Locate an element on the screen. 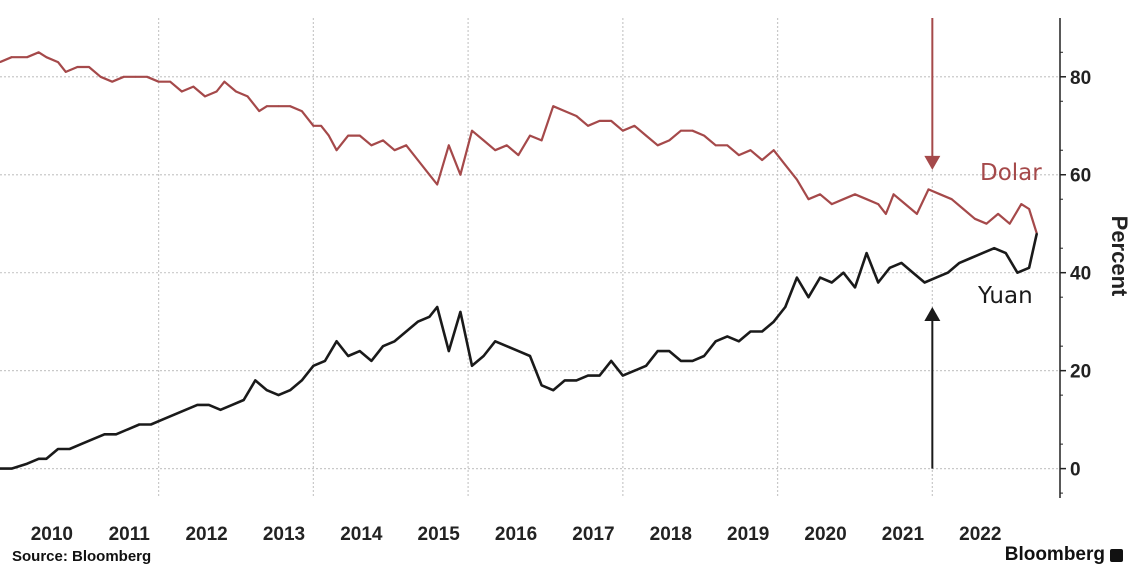  x-tick-label: 2010 is located at coordinates (52, 534).